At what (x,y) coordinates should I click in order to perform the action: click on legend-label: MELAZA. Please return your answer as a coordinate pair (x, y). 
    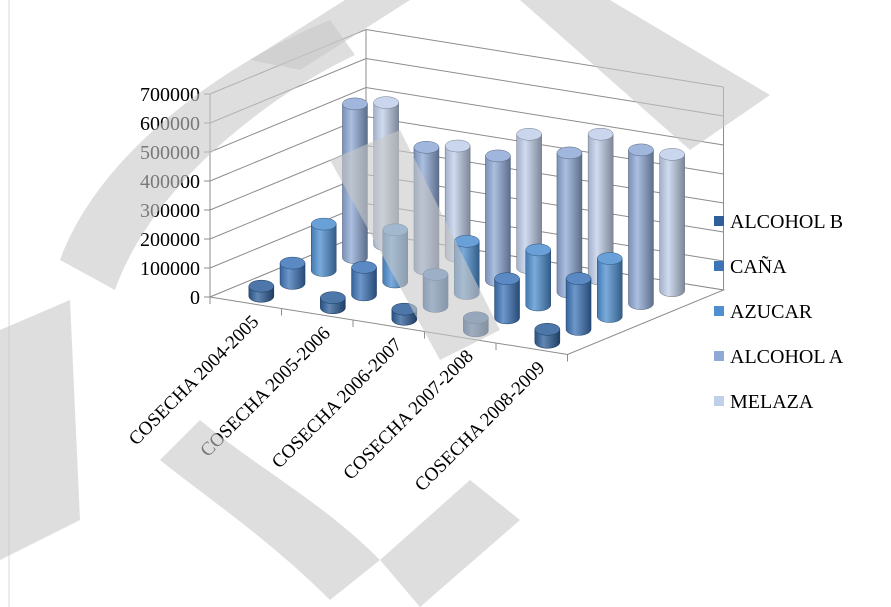
    Looking at the image, I should click on (772, 402).